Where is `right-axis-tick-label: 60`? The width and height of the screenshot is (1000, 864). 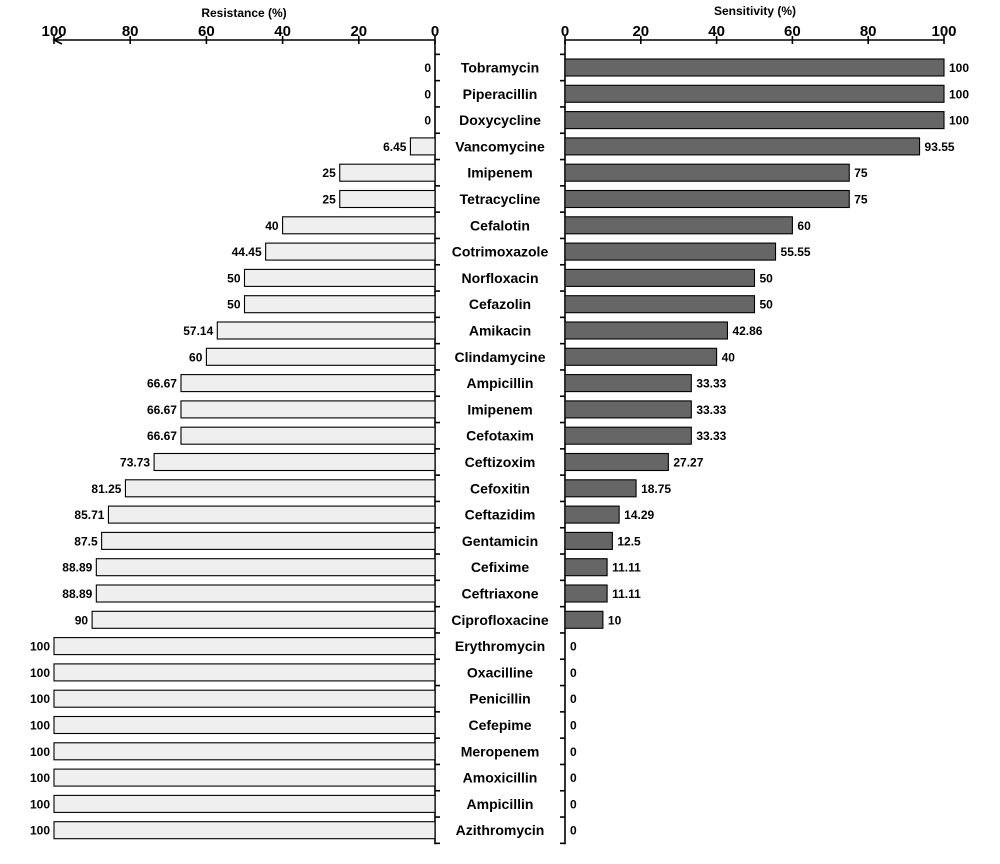 right-axis-tick-label: 60 is located at coordinates (792, 31).